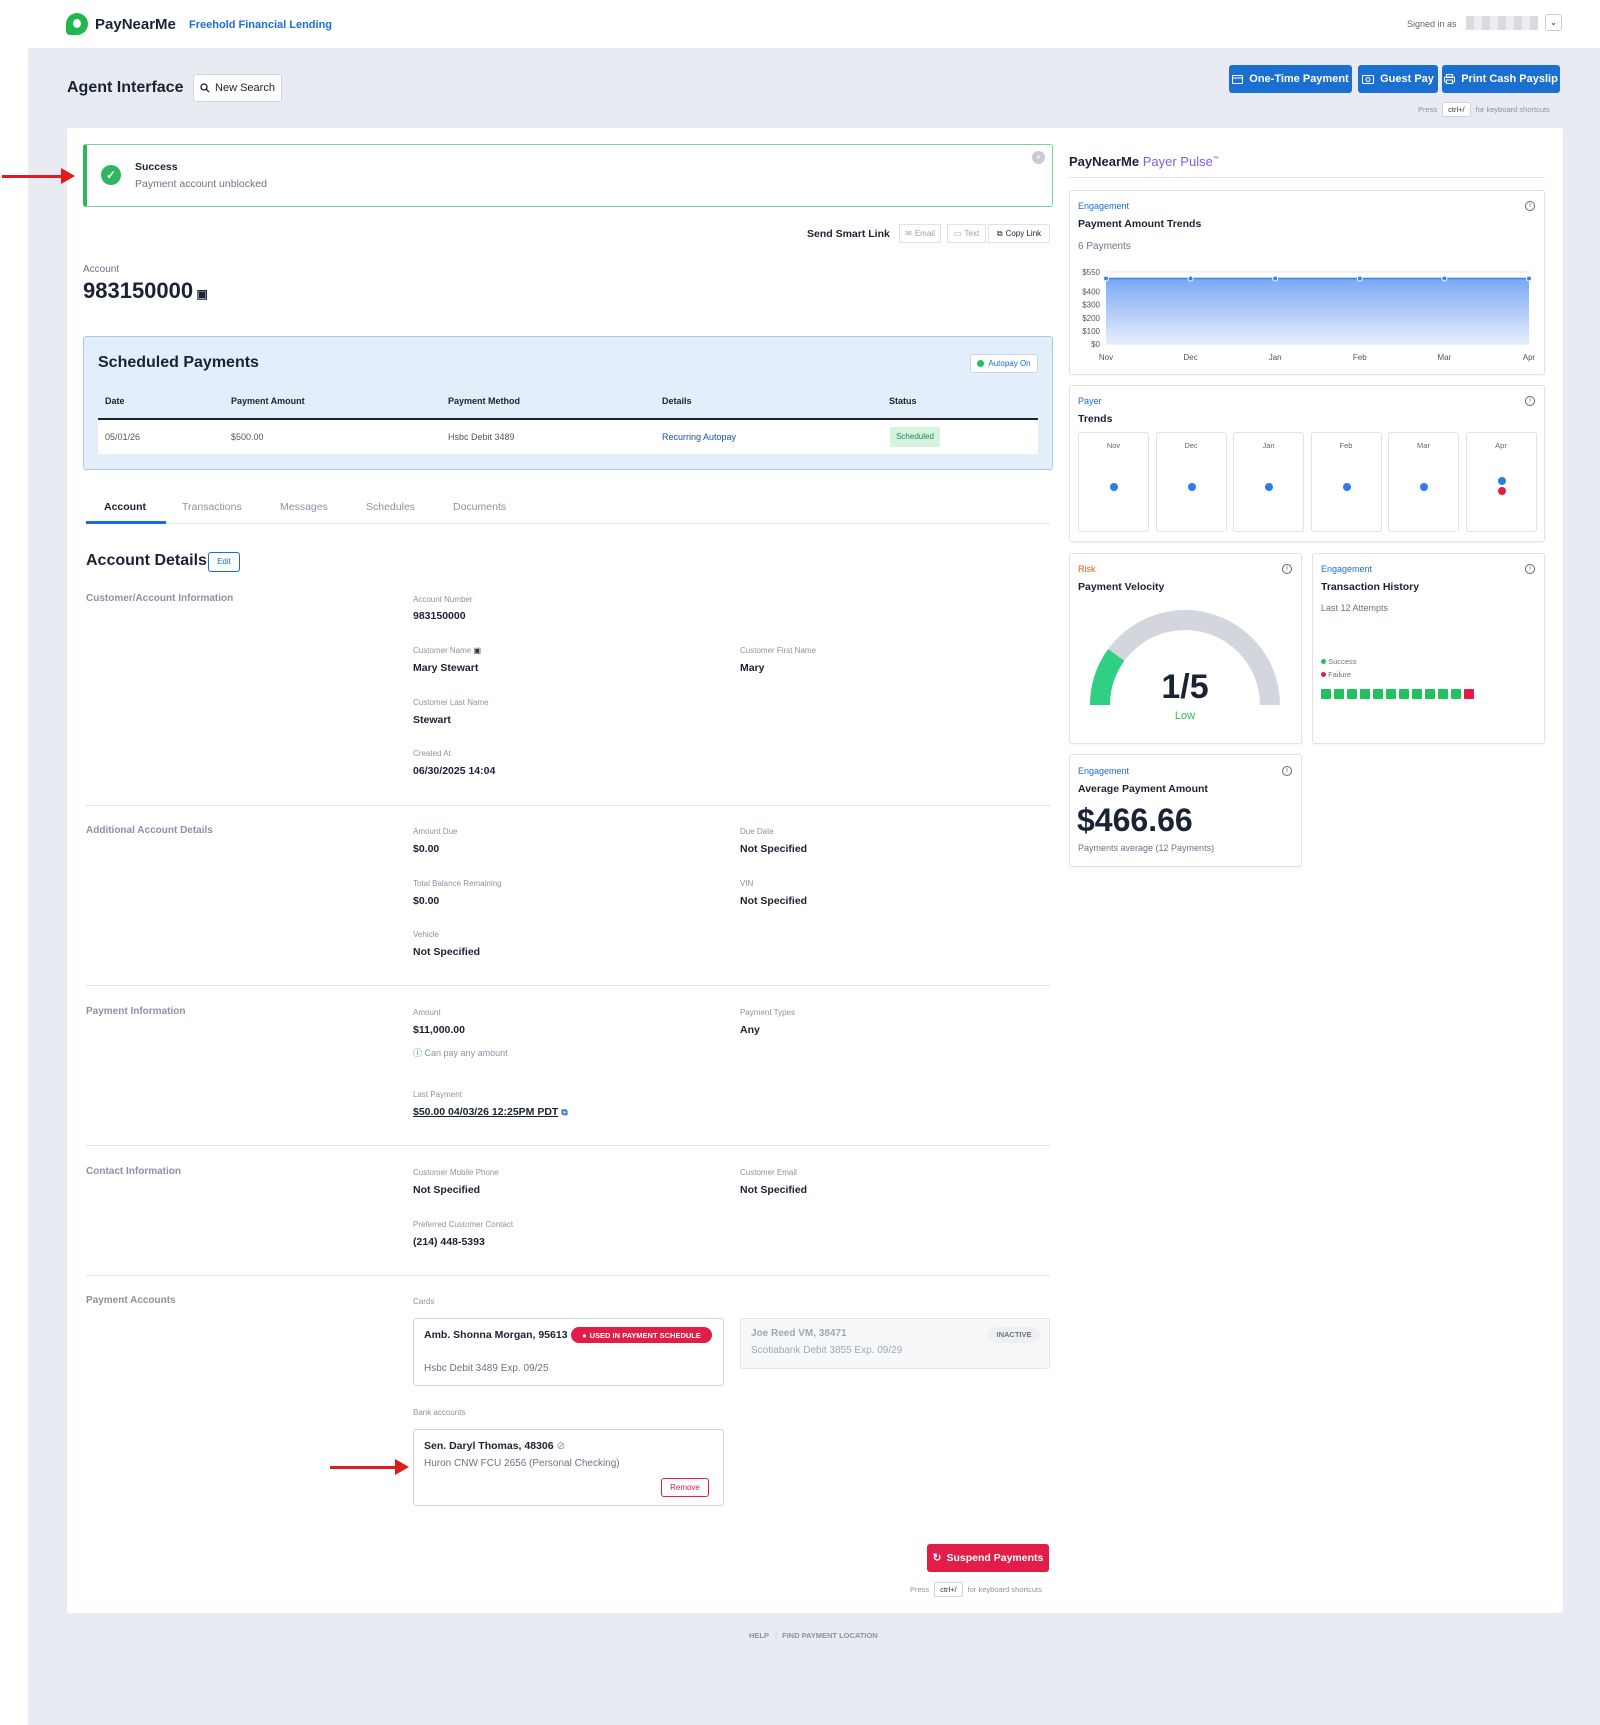 This screenshot has height=1725, width=1600. Describe the element at coordinates (237, 88) in the screenshot. I see `new-search-button: New Search` at that location.